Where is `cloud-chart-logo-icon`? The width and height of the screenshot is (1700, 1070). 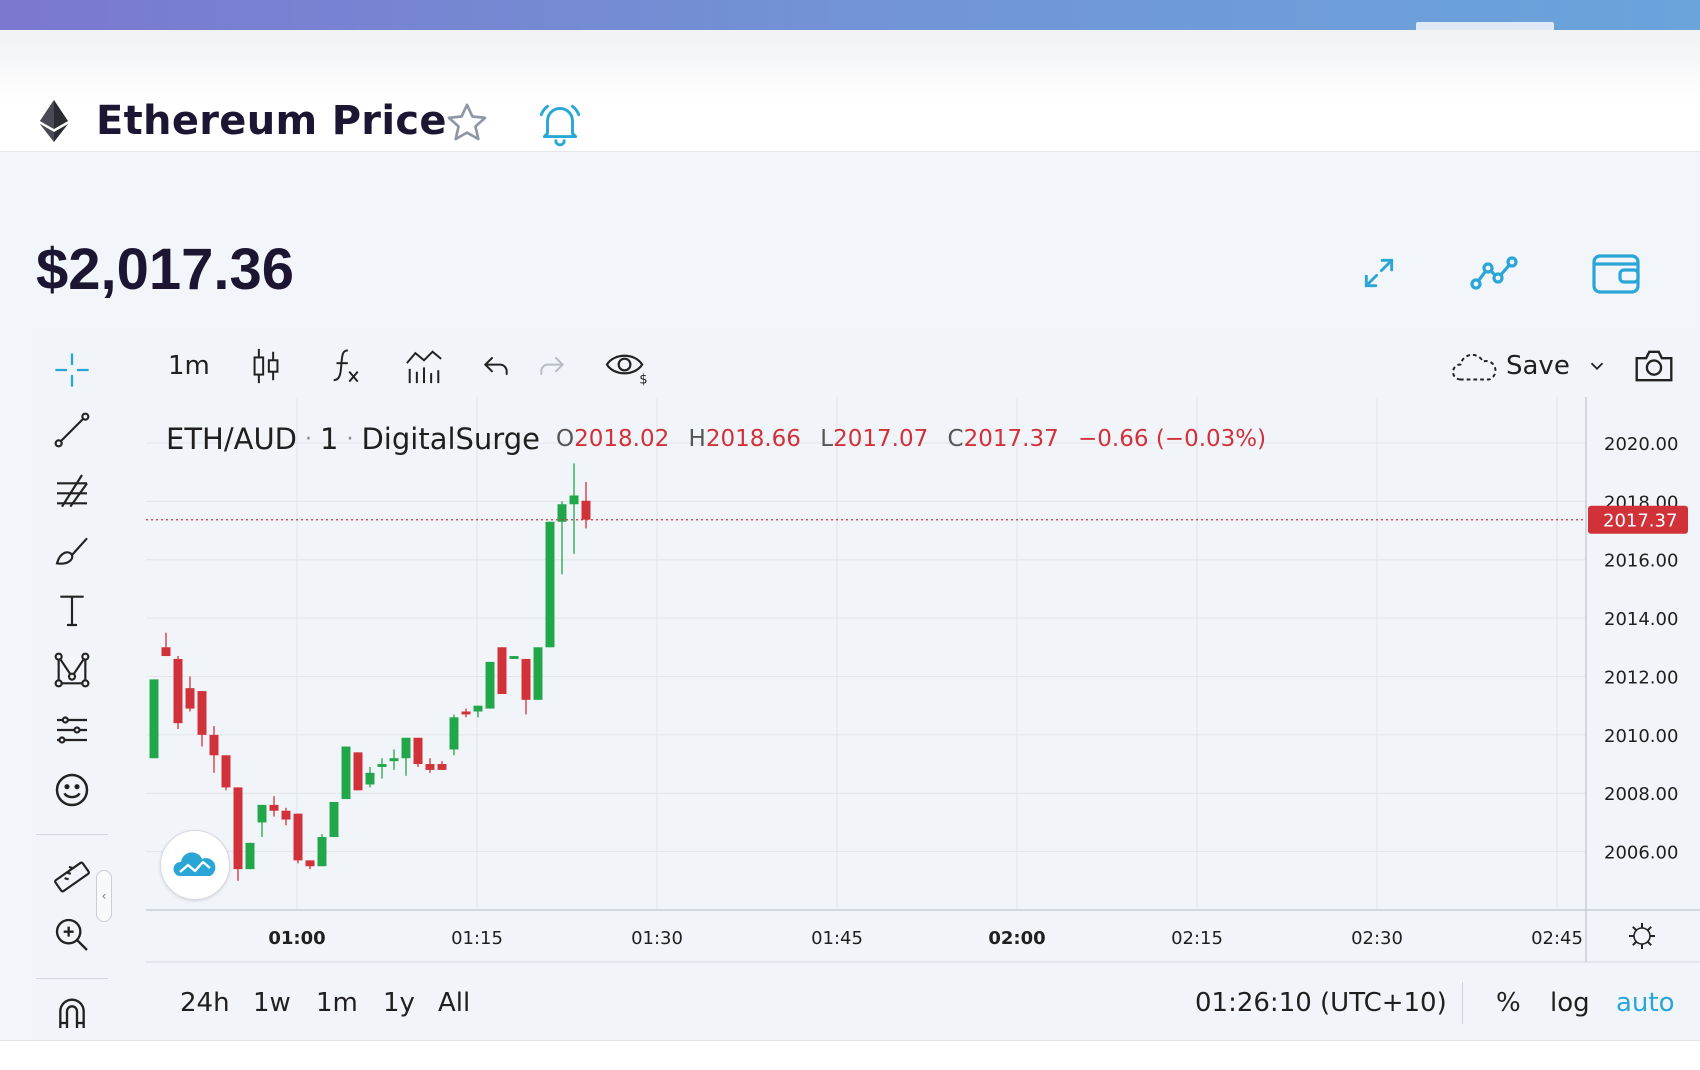 cloud-chart-logo-icon is located at coordinates (194, 864).